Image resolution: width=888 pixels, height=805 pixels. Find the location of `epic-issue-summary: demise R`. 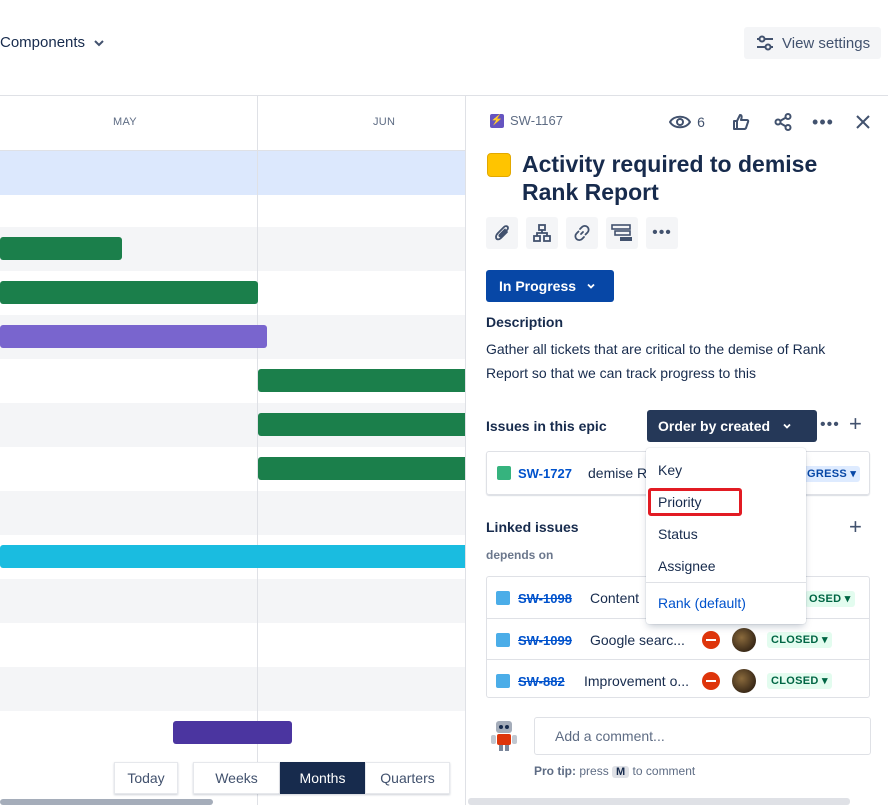

epic-issue-summary: demise R is located at coordinates (618, 473).